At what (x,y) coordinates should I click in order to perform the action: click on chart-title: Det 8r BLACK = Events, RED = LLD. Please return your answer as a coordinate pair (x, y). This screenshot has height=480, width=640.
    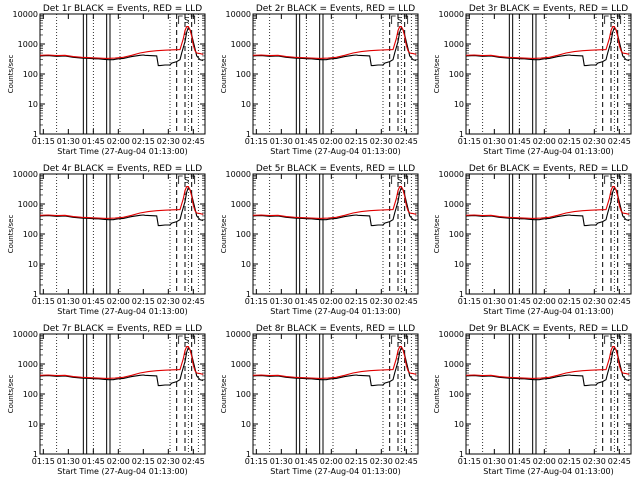
    Looking at the image, I should click on (335, 329).